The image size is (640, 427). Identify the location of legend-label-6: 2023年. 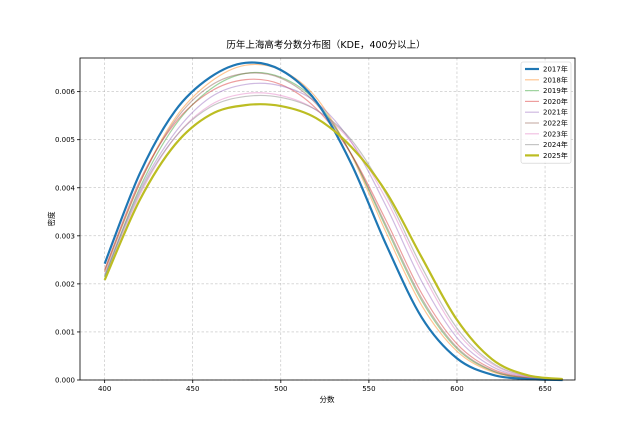
(555, 133).